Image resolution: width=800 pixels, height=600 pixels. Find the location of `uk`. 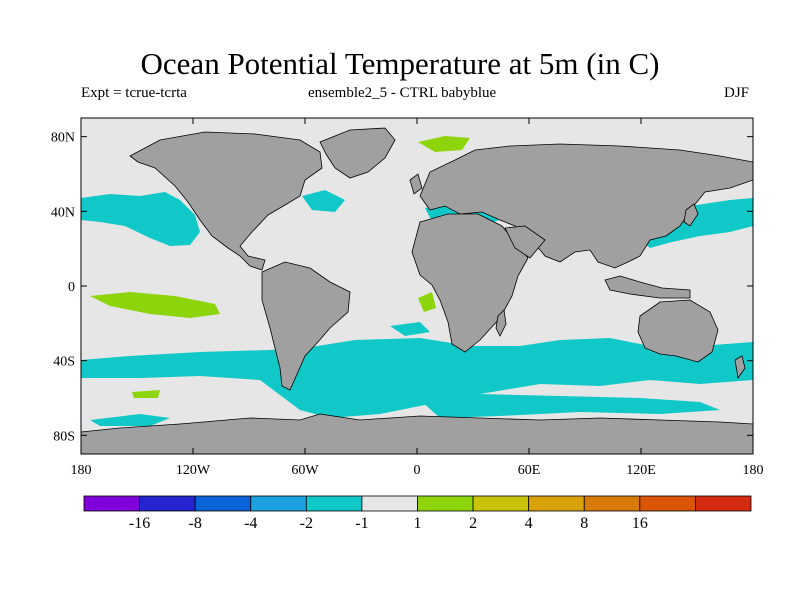

uk is located at coordinates (416, 184).